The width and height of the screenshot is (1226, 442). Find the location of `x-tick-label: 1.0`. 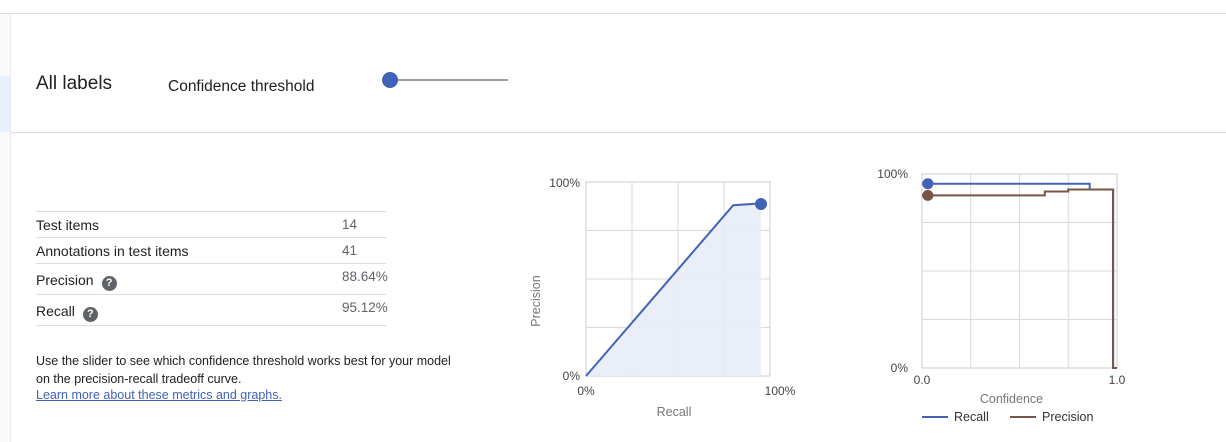

x-tick-label: 1.0 is located at coordinates (1117, 380).